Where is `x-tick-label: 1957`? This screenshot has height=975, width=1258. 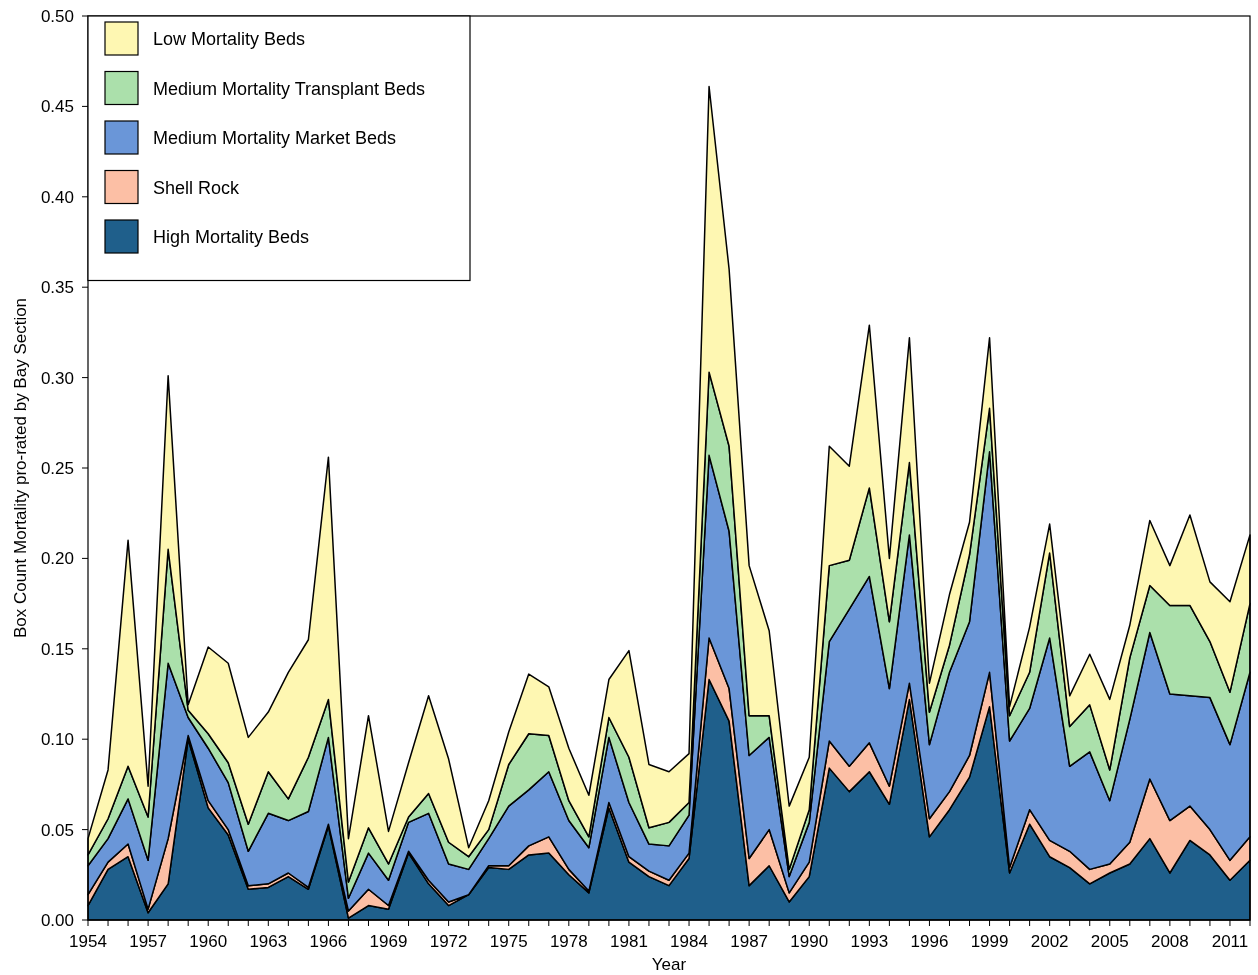 x-tick-label: 1957 is located at coordinates (148, 941).